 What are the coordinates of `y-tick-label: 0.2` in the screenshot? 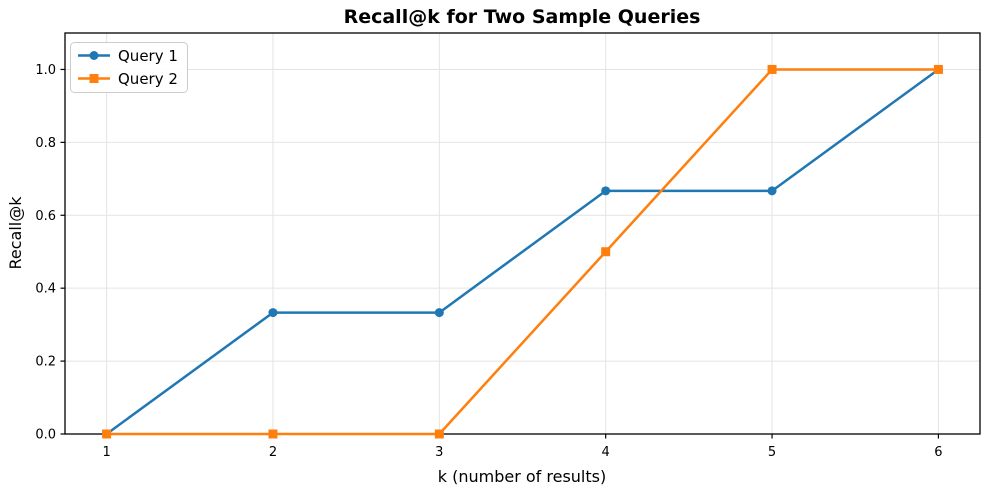 It's located at (45, 362).